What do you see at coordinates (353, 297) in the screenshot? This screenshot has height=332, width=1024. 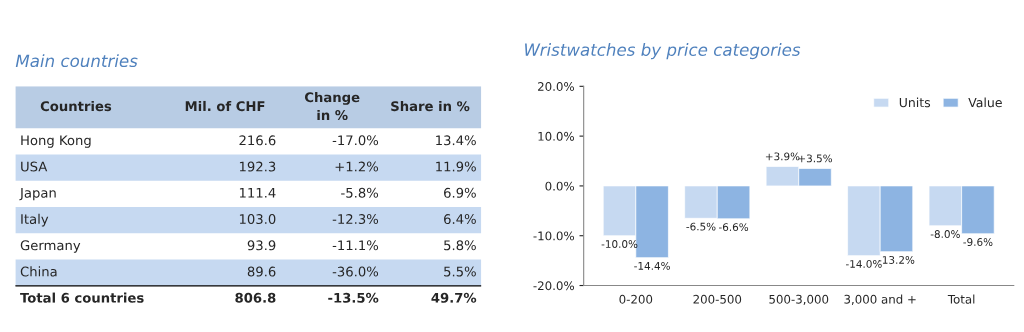 I see `text: -13.5%` at bounding box center [353, 297].